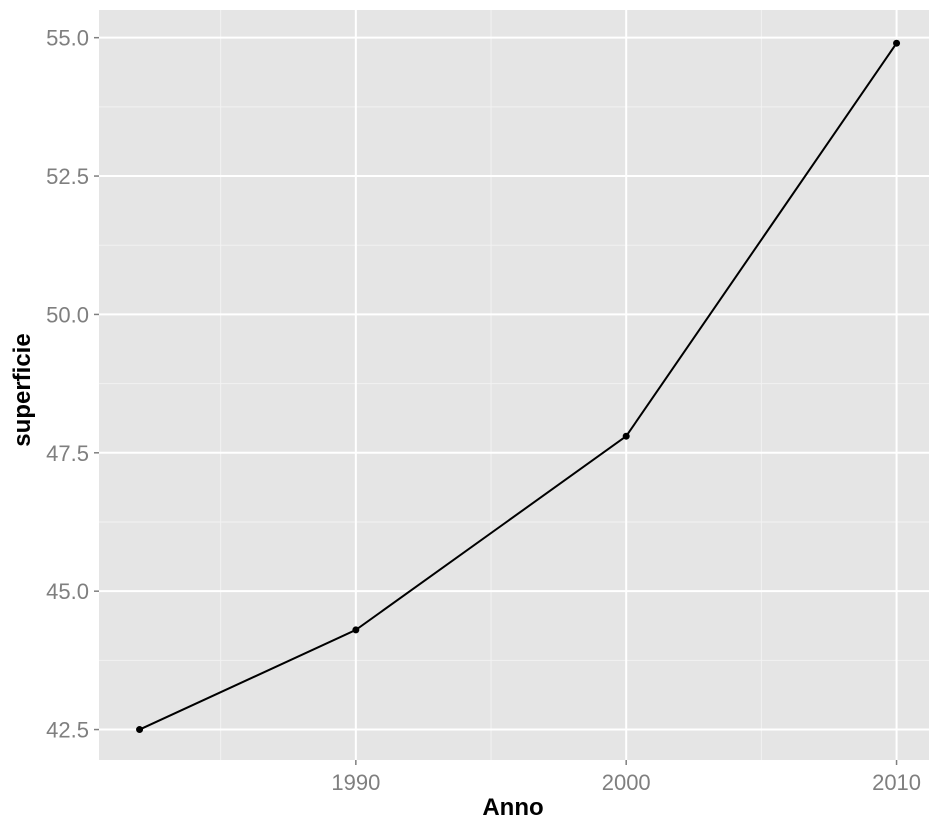 This screenshot has height=823, width=931. What do you see at coordinates (22, 389) in the screenshot?
I see `y-axis-title: superficie` at bounding box center [22, 389].